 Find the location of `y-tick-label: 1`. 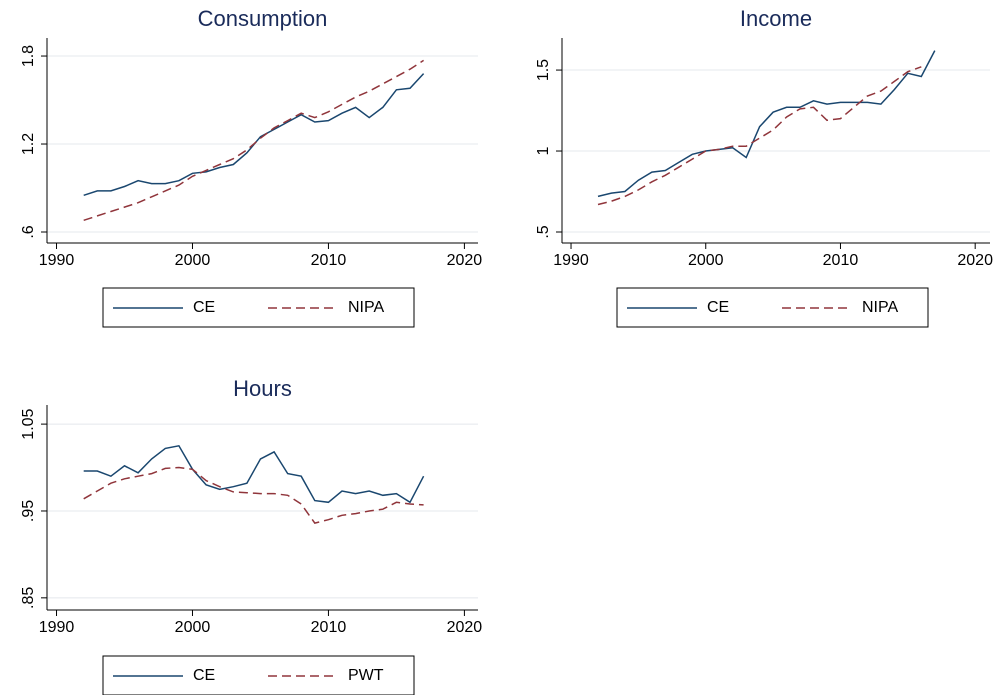

y-tick-label: 1 is located at coordinates (543, 150).